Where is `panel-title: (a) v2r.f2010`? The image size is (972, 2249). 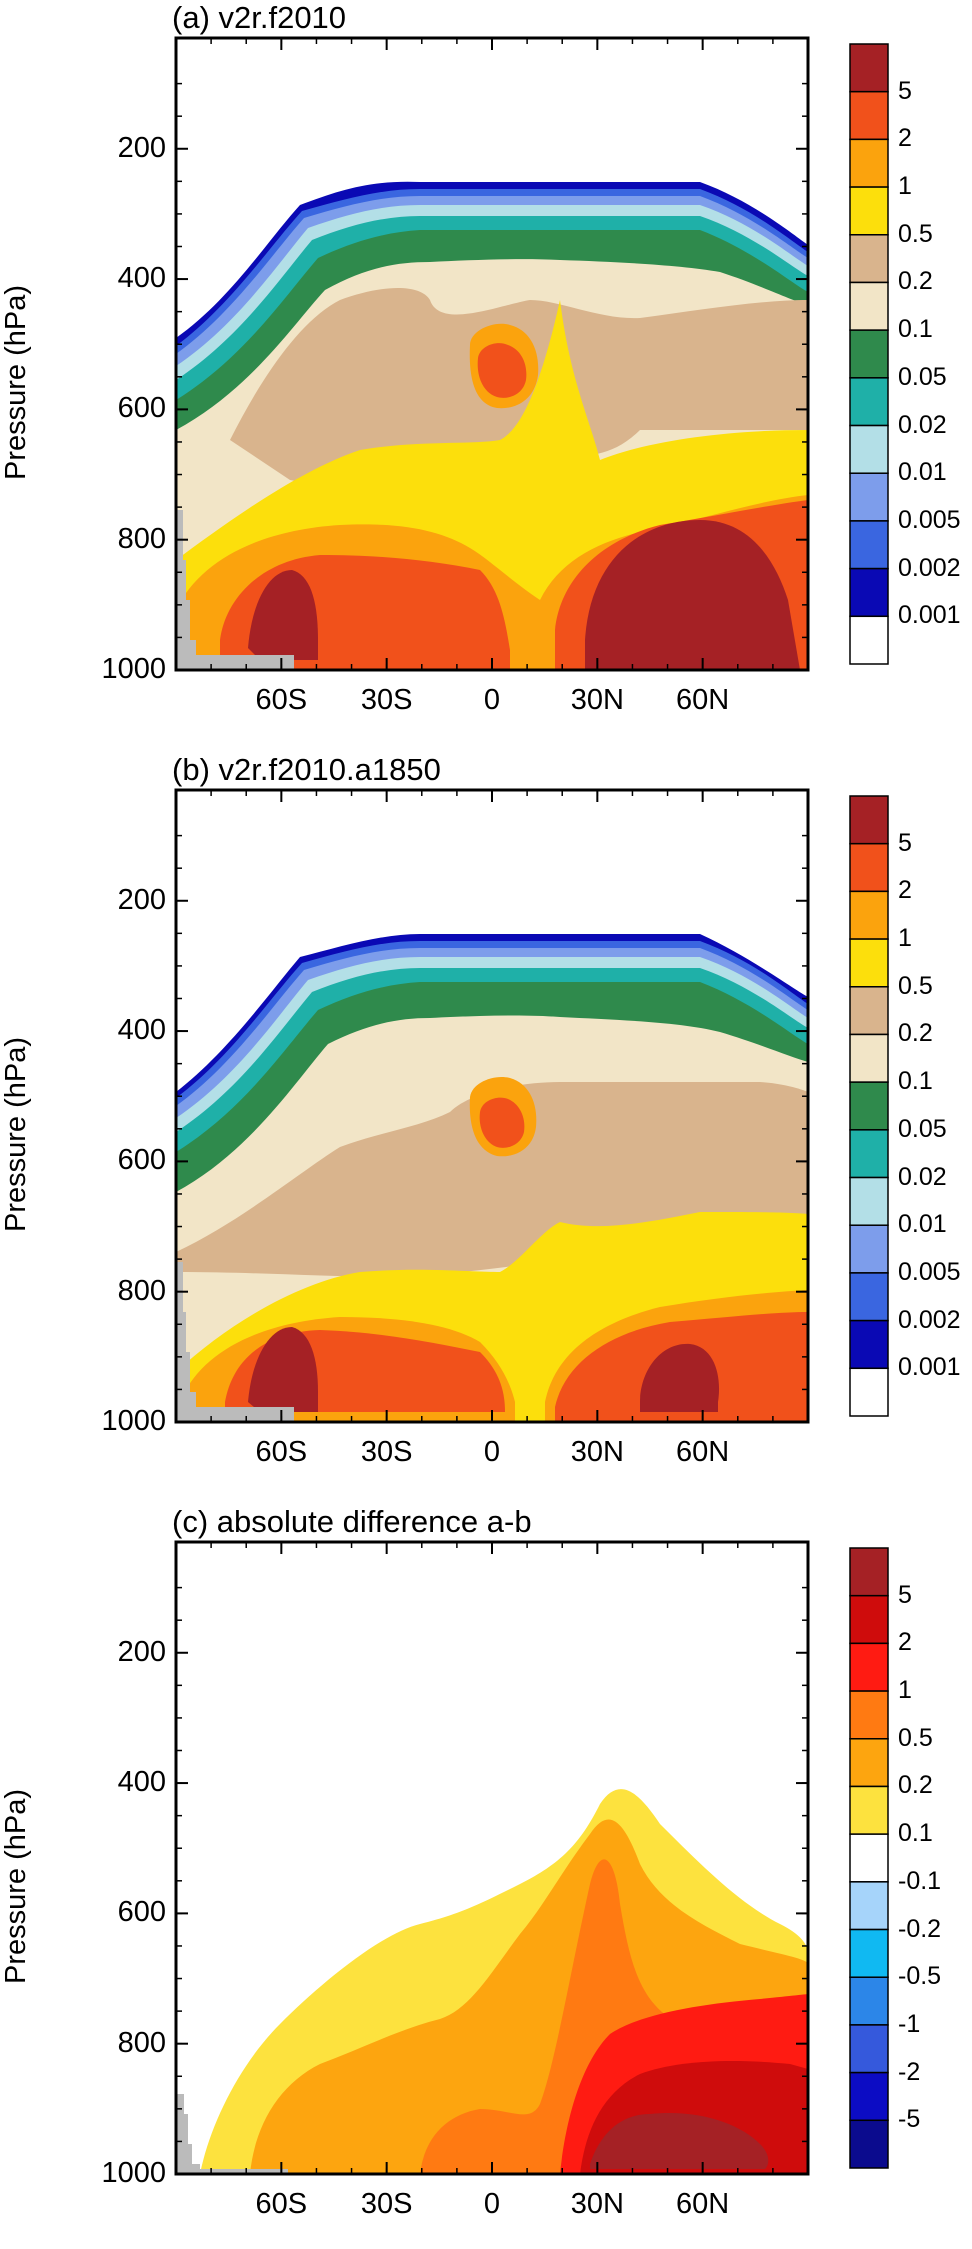
panel-title: (a) v2r.f2010 is located at coordinates (259, 17).